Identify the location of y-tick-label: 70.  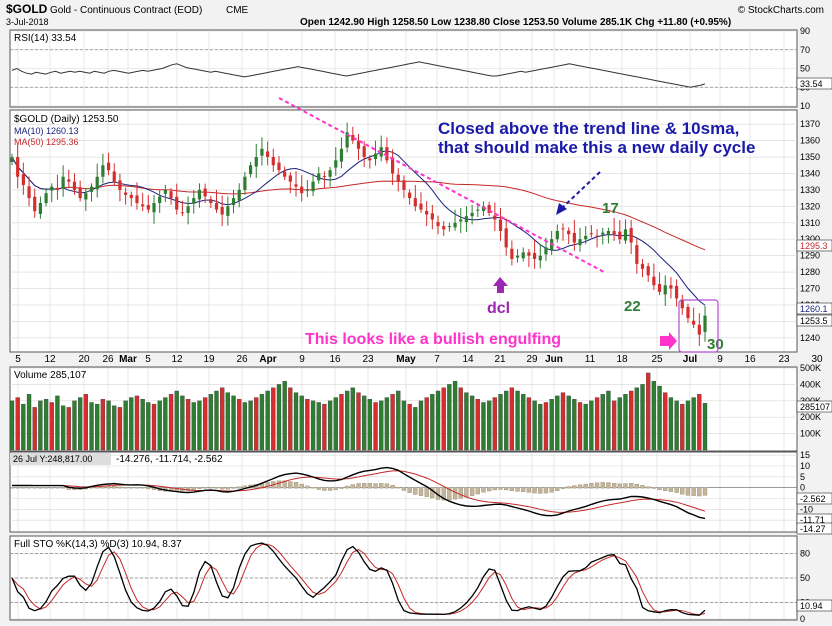
(805, 50).